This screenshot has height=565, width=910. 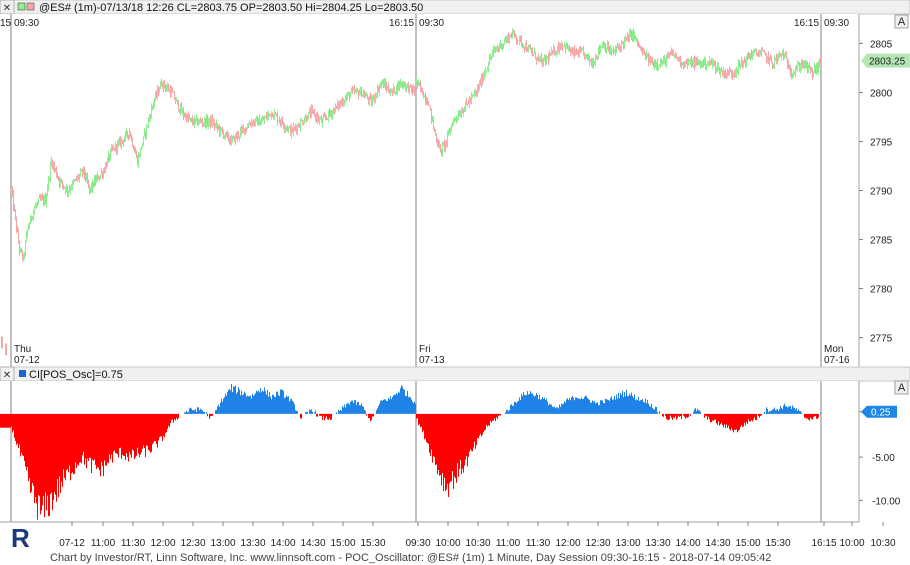 I want to click on svg-text: R, so click(x=20, y=538).